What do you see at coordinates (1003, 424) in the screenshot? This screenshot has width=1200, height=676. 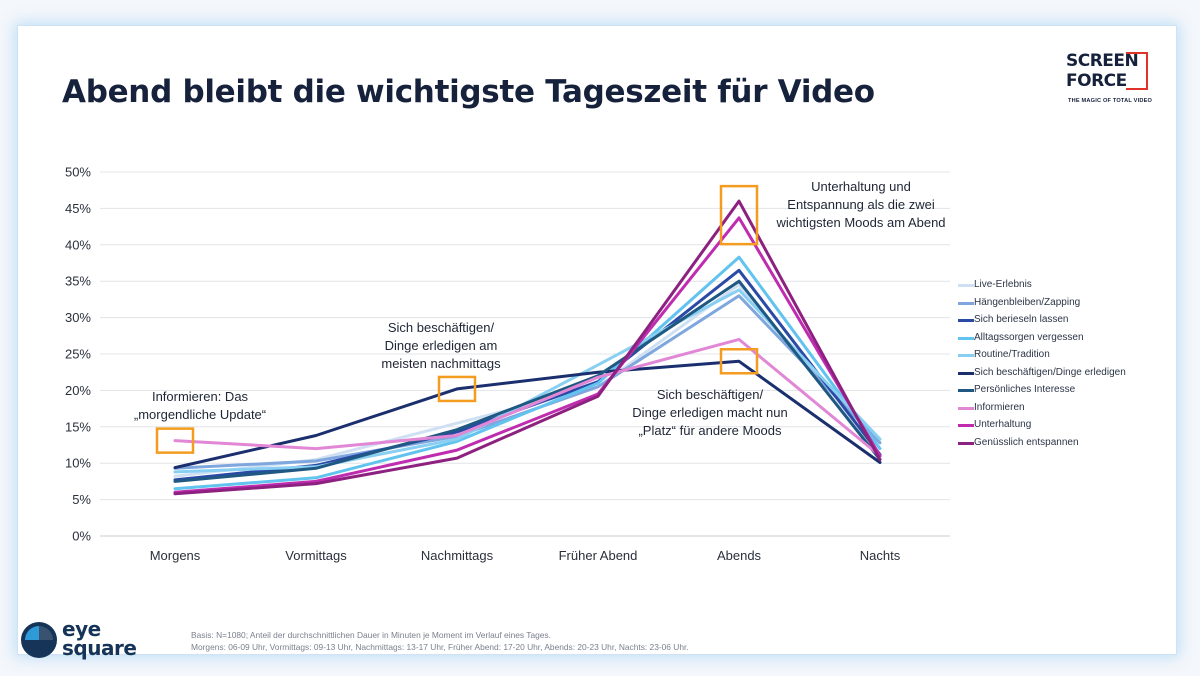 I see `legend-label: Unterhaltung` at bounding box center [1003, 424].